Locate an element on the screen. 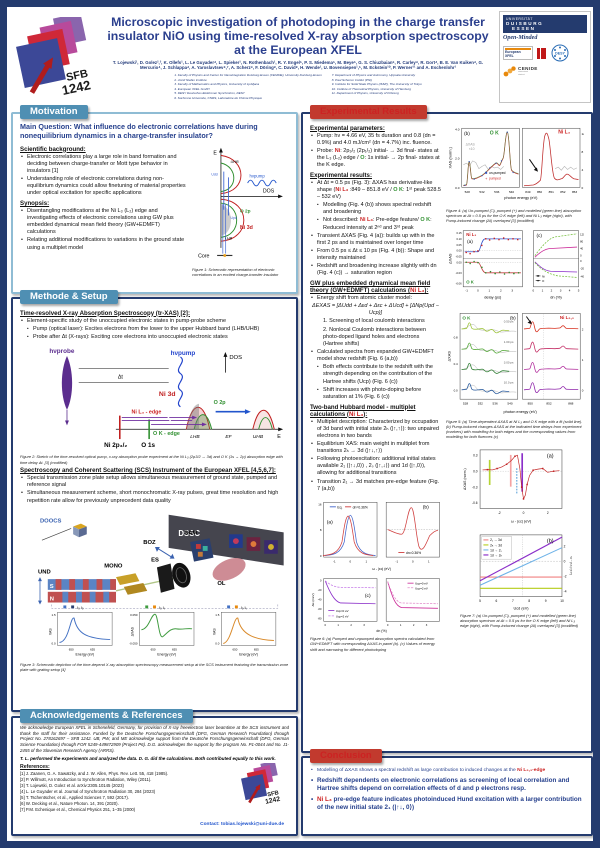 The image size is (600, 848). fig4-ytick: 2.0 is located at coordinates (457, 158).